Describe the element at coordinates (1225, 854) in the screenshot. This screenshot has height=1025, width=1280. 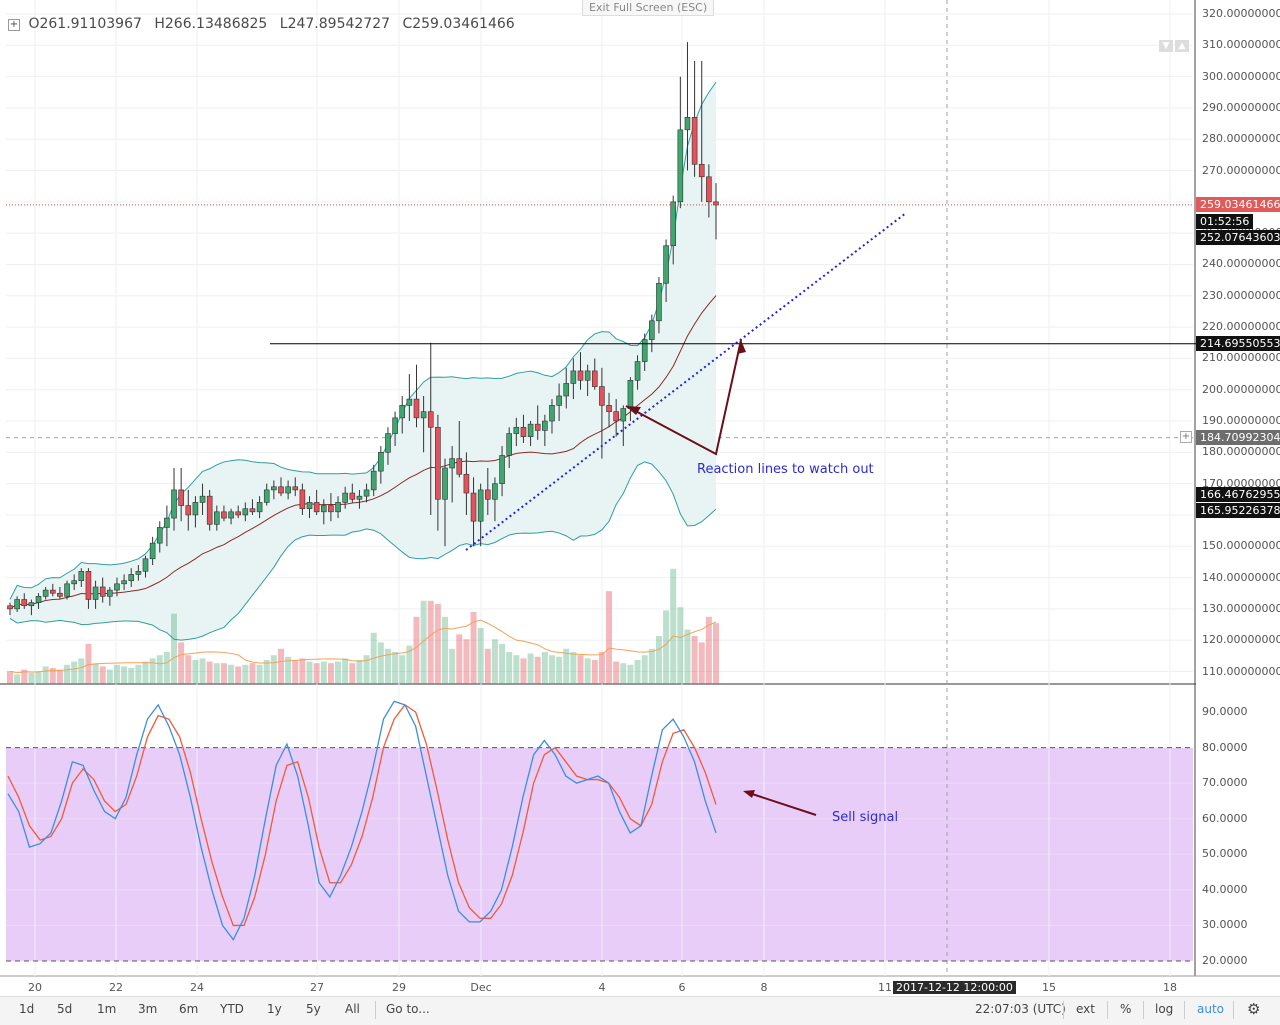
I see `stoch-tick-label: 50.0000` at that location.